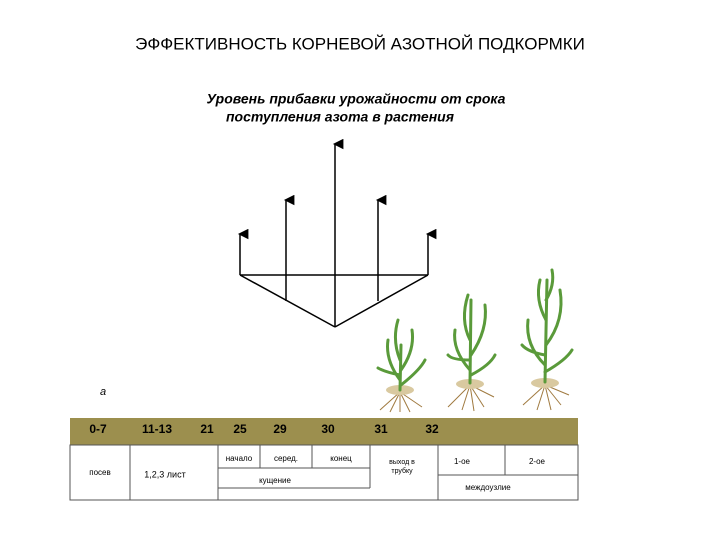 This screenshot has height=540, width=720. Describe the element at coordinates (239, 458) in the screenshot. I see `table-label: начало` at that location.